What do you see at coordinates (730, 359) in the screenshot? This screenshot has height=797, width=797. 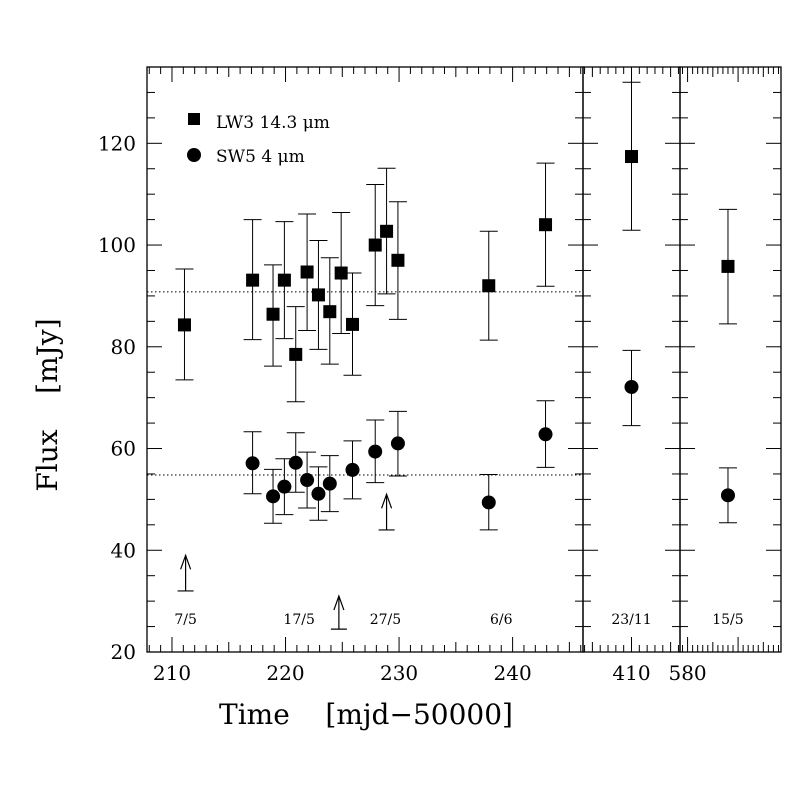 I see `panel-frame` at bounding box center [730, 359].